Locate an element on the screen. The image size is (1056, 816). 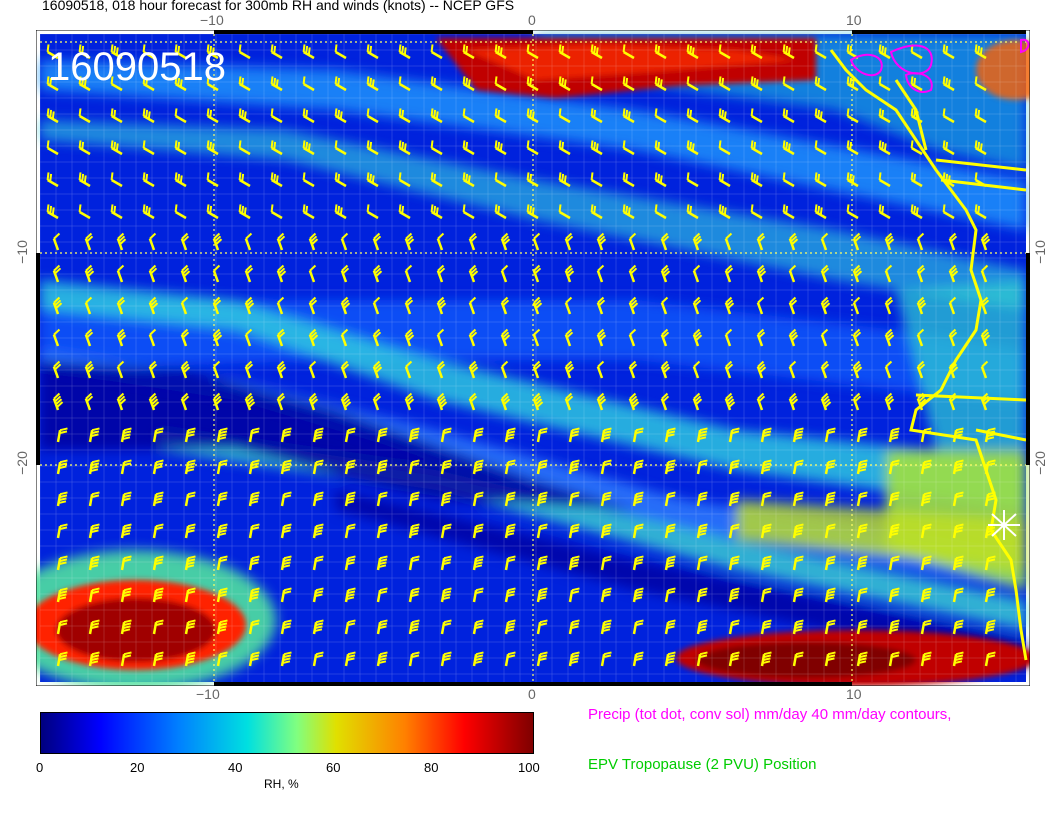
epv-legend: EPV Tropopause (2 PVU) Position is located at coordinates (702, 764).